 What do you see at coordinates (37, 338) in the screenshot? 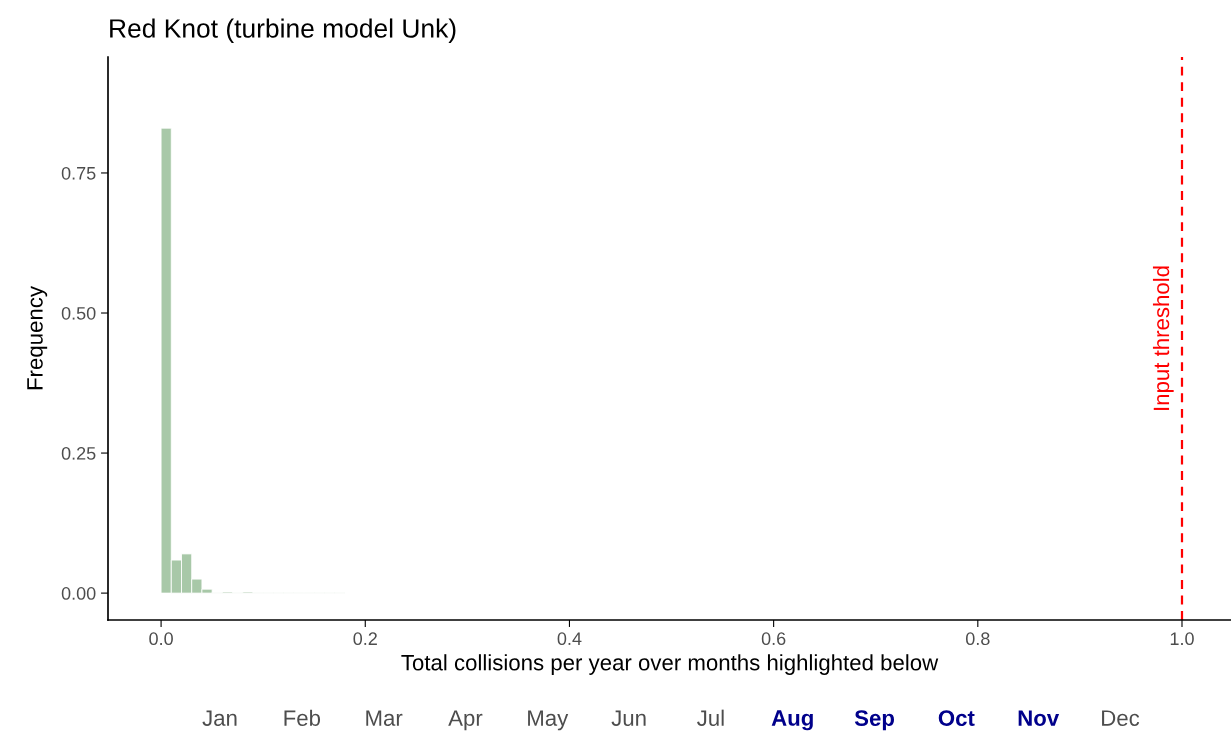
I see `y-axis-title: Frequency` at bounding box center [37, 338].